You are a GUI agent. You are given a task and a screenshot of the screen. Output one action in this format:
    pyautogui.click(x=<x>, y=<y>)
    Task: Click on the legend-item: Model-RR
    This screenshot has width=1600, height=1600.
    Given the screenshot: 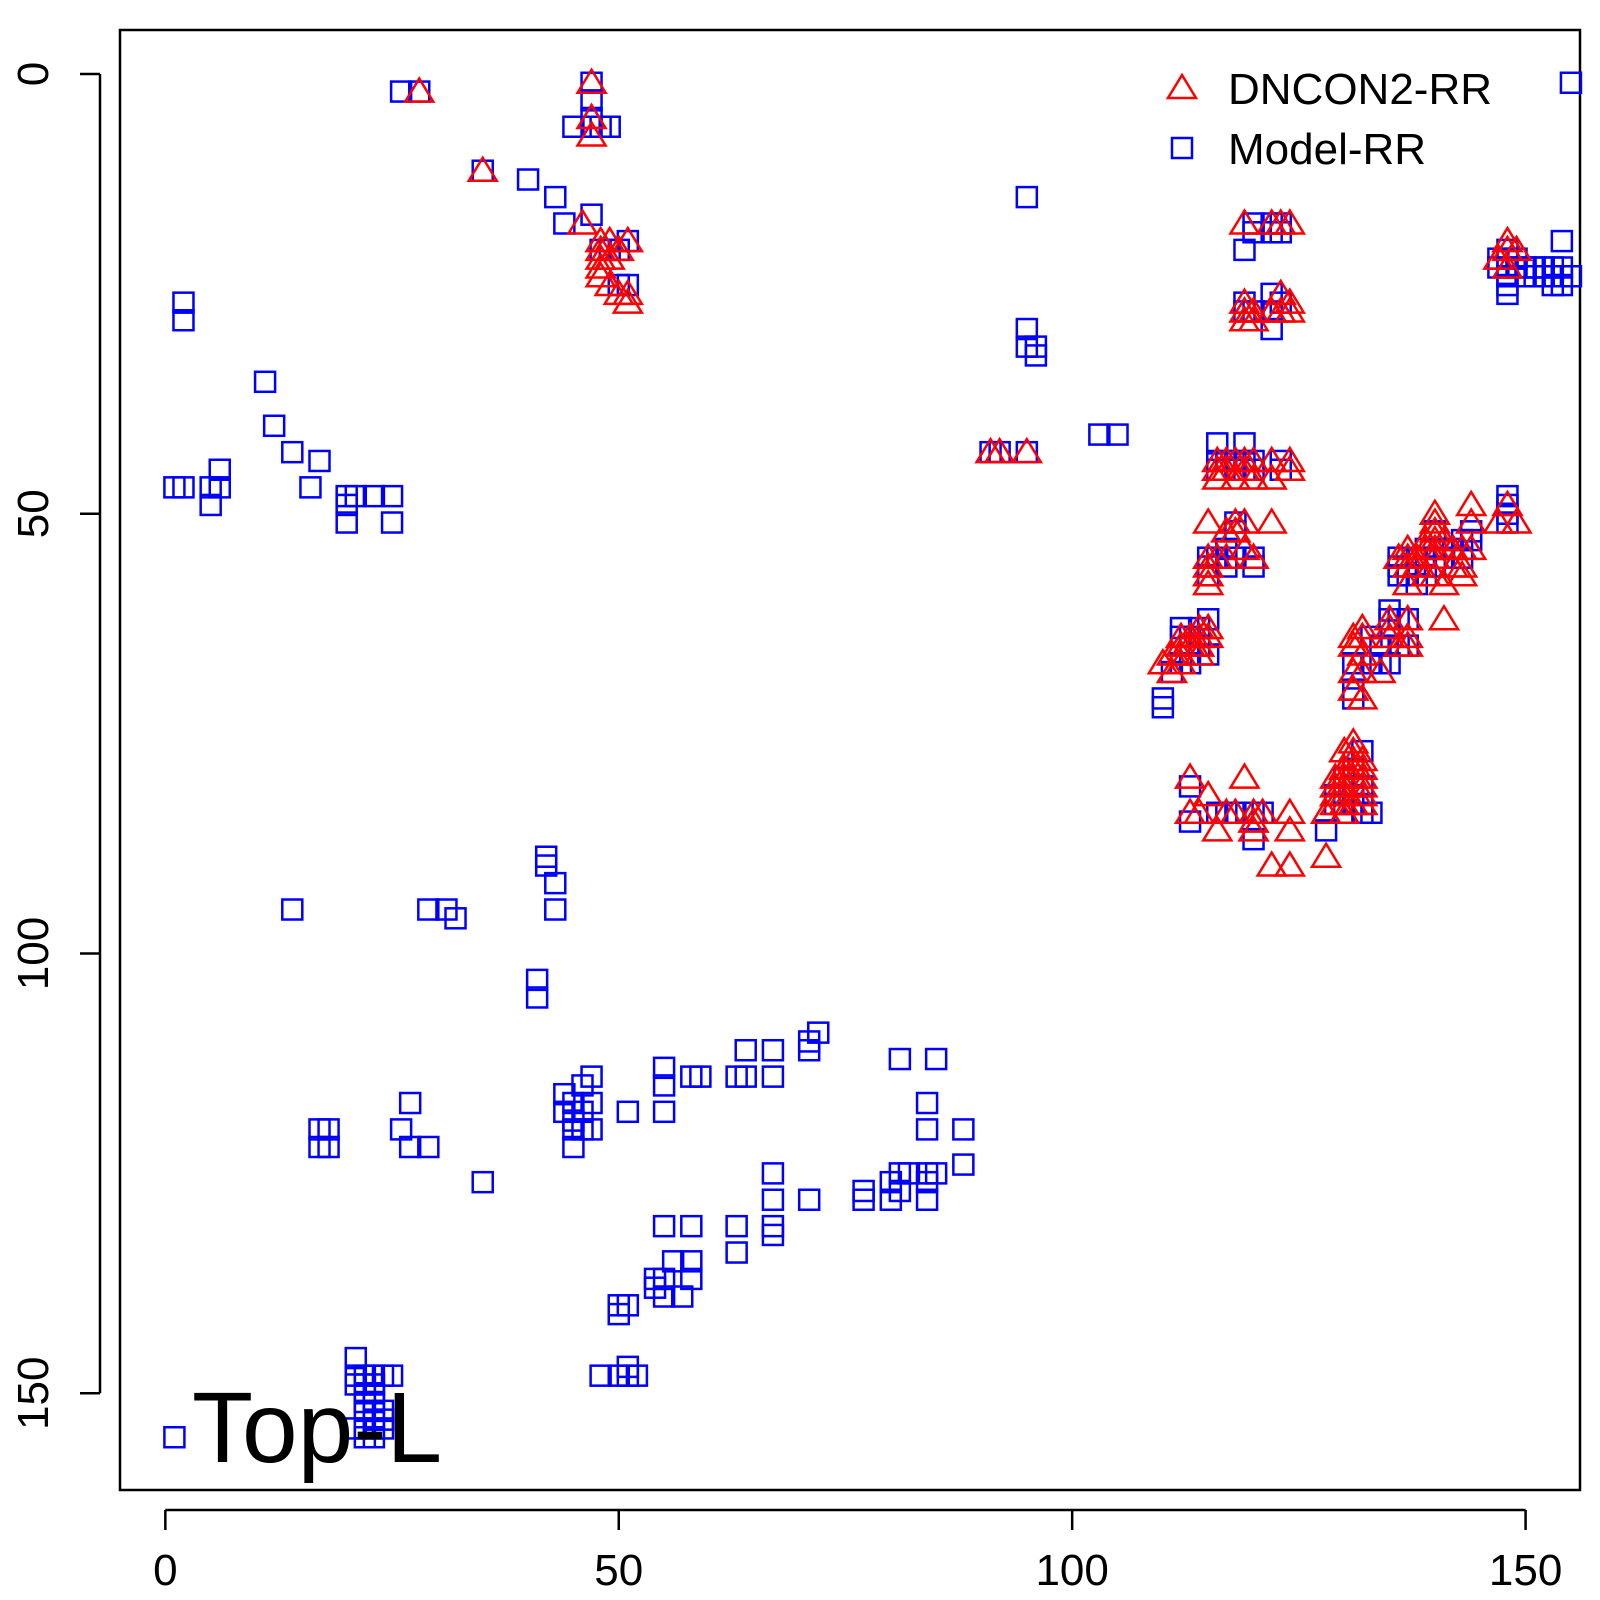 What is the action you would take?
    pyautogui.click(x=1298, y=149)
    